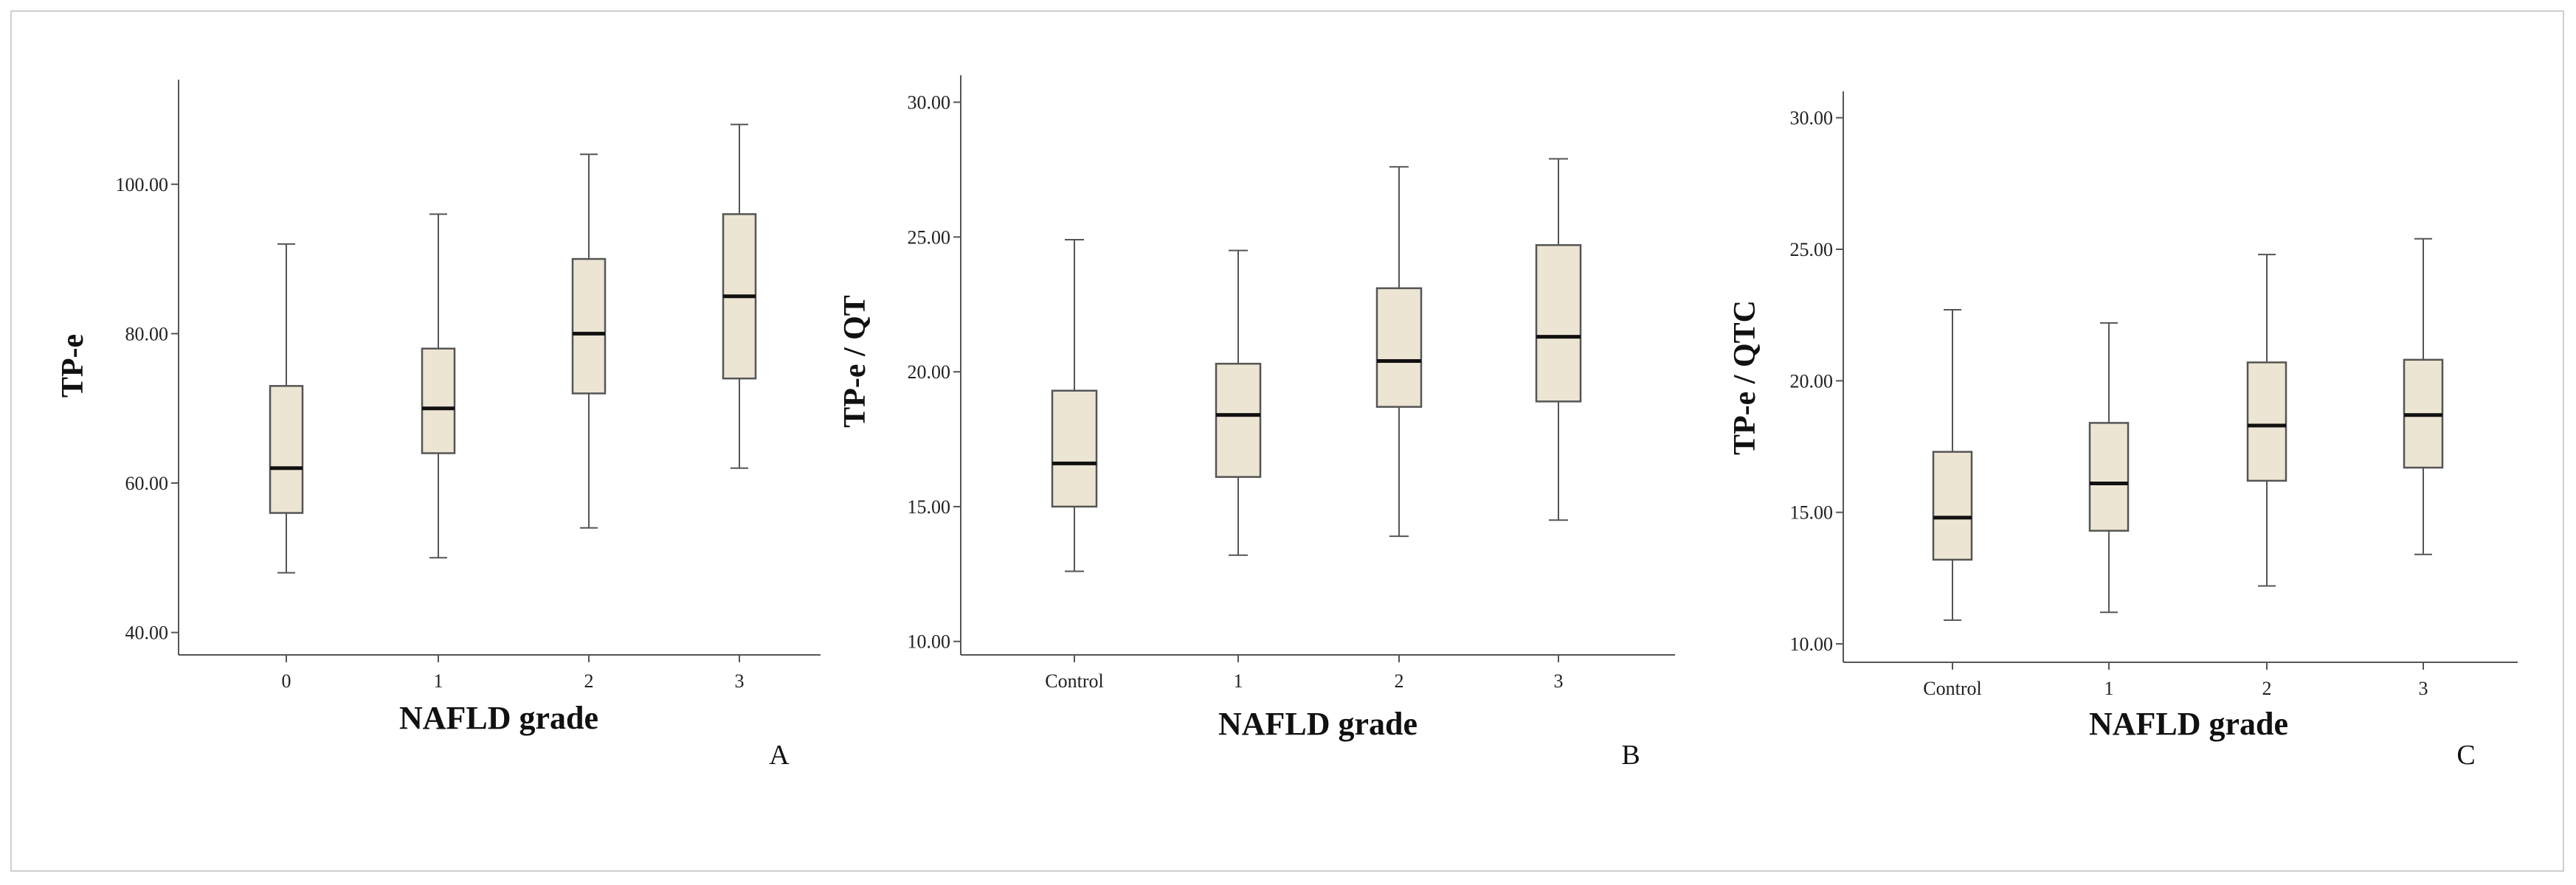 The width and height of the screenshot is (2576, 885). I want to click on panel-b-xtick-label: 2, so click(1400, 681).